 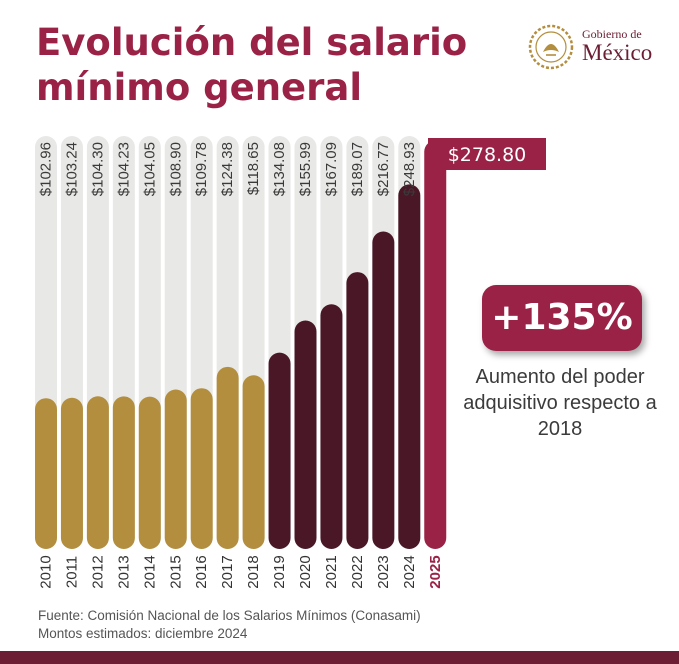 I want to click on year-label-2012: 2012, so click(x=97, y=571).